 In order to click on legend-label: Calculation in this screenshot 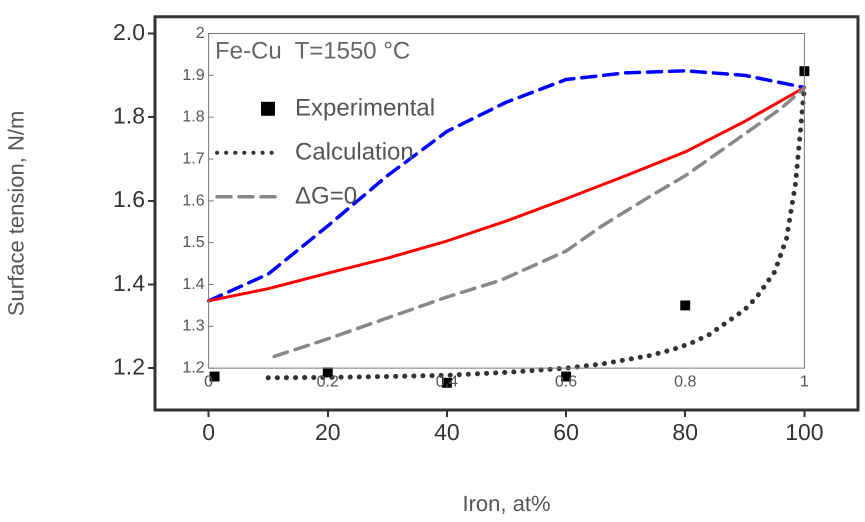, I will do `click(354, 152)`.